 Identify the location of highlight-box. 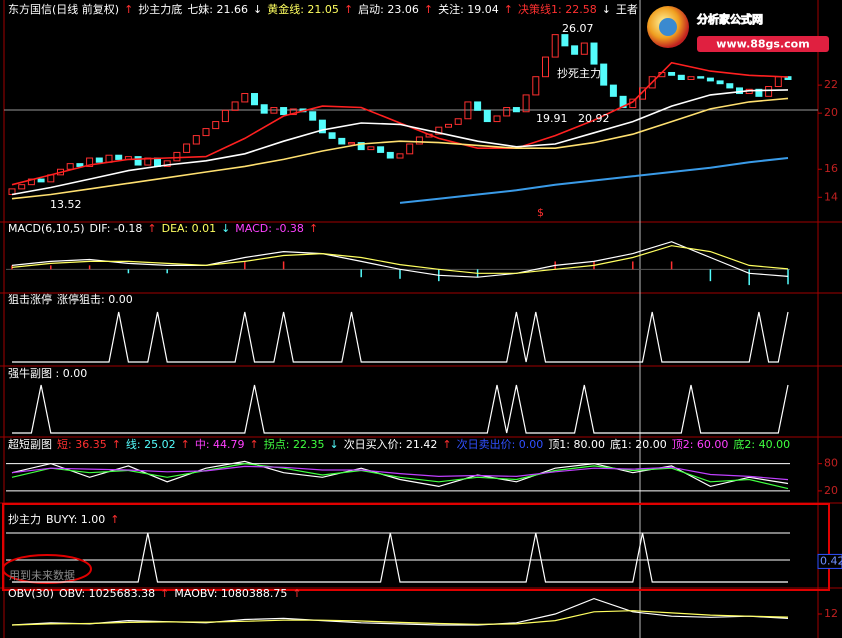
(416, 547).